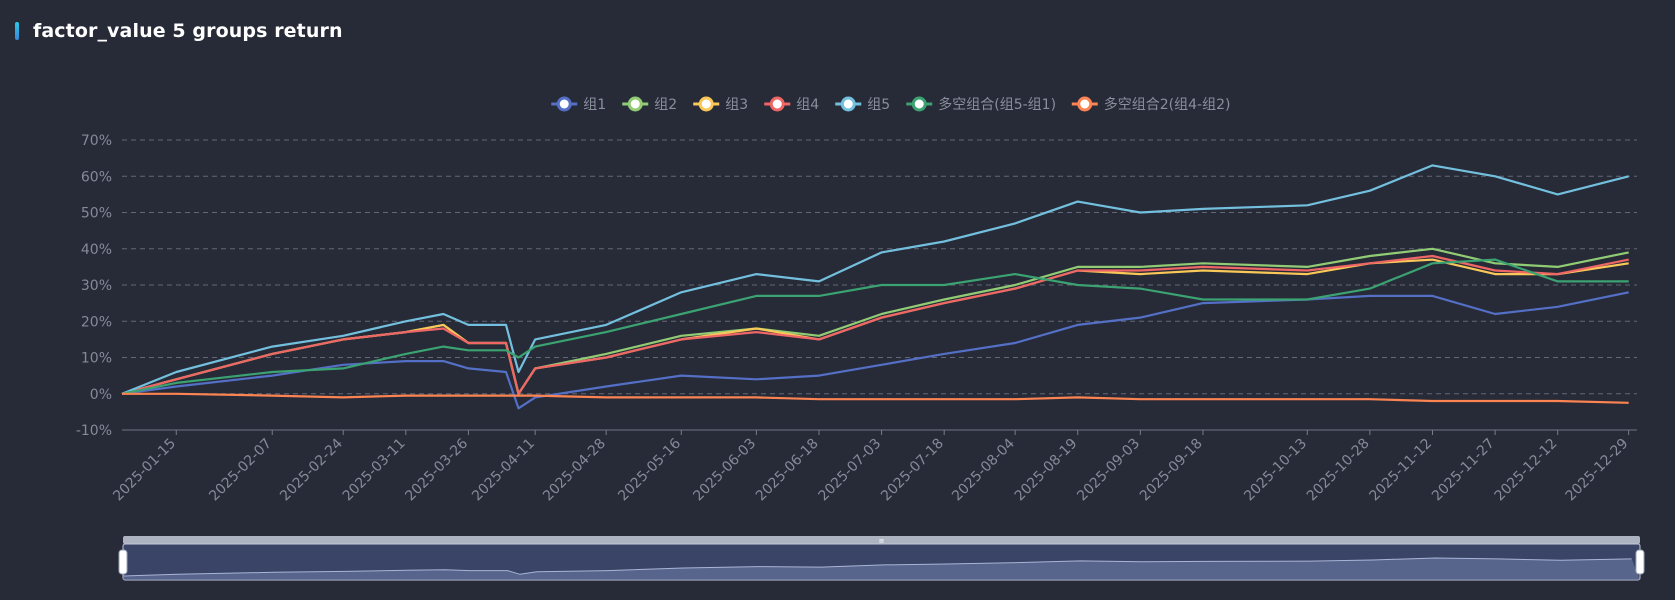 This screenshot has width=1675, height=600. I want to click on x-tick-label: 2025-05-16, so click(649, 469).